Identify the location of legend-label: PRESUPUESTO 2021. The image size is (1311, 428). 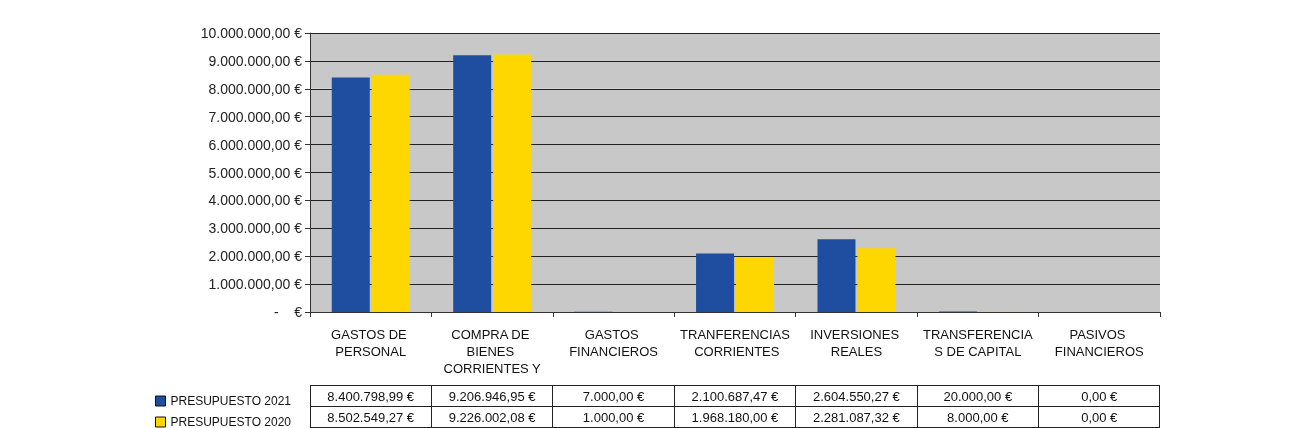
(231, 401).